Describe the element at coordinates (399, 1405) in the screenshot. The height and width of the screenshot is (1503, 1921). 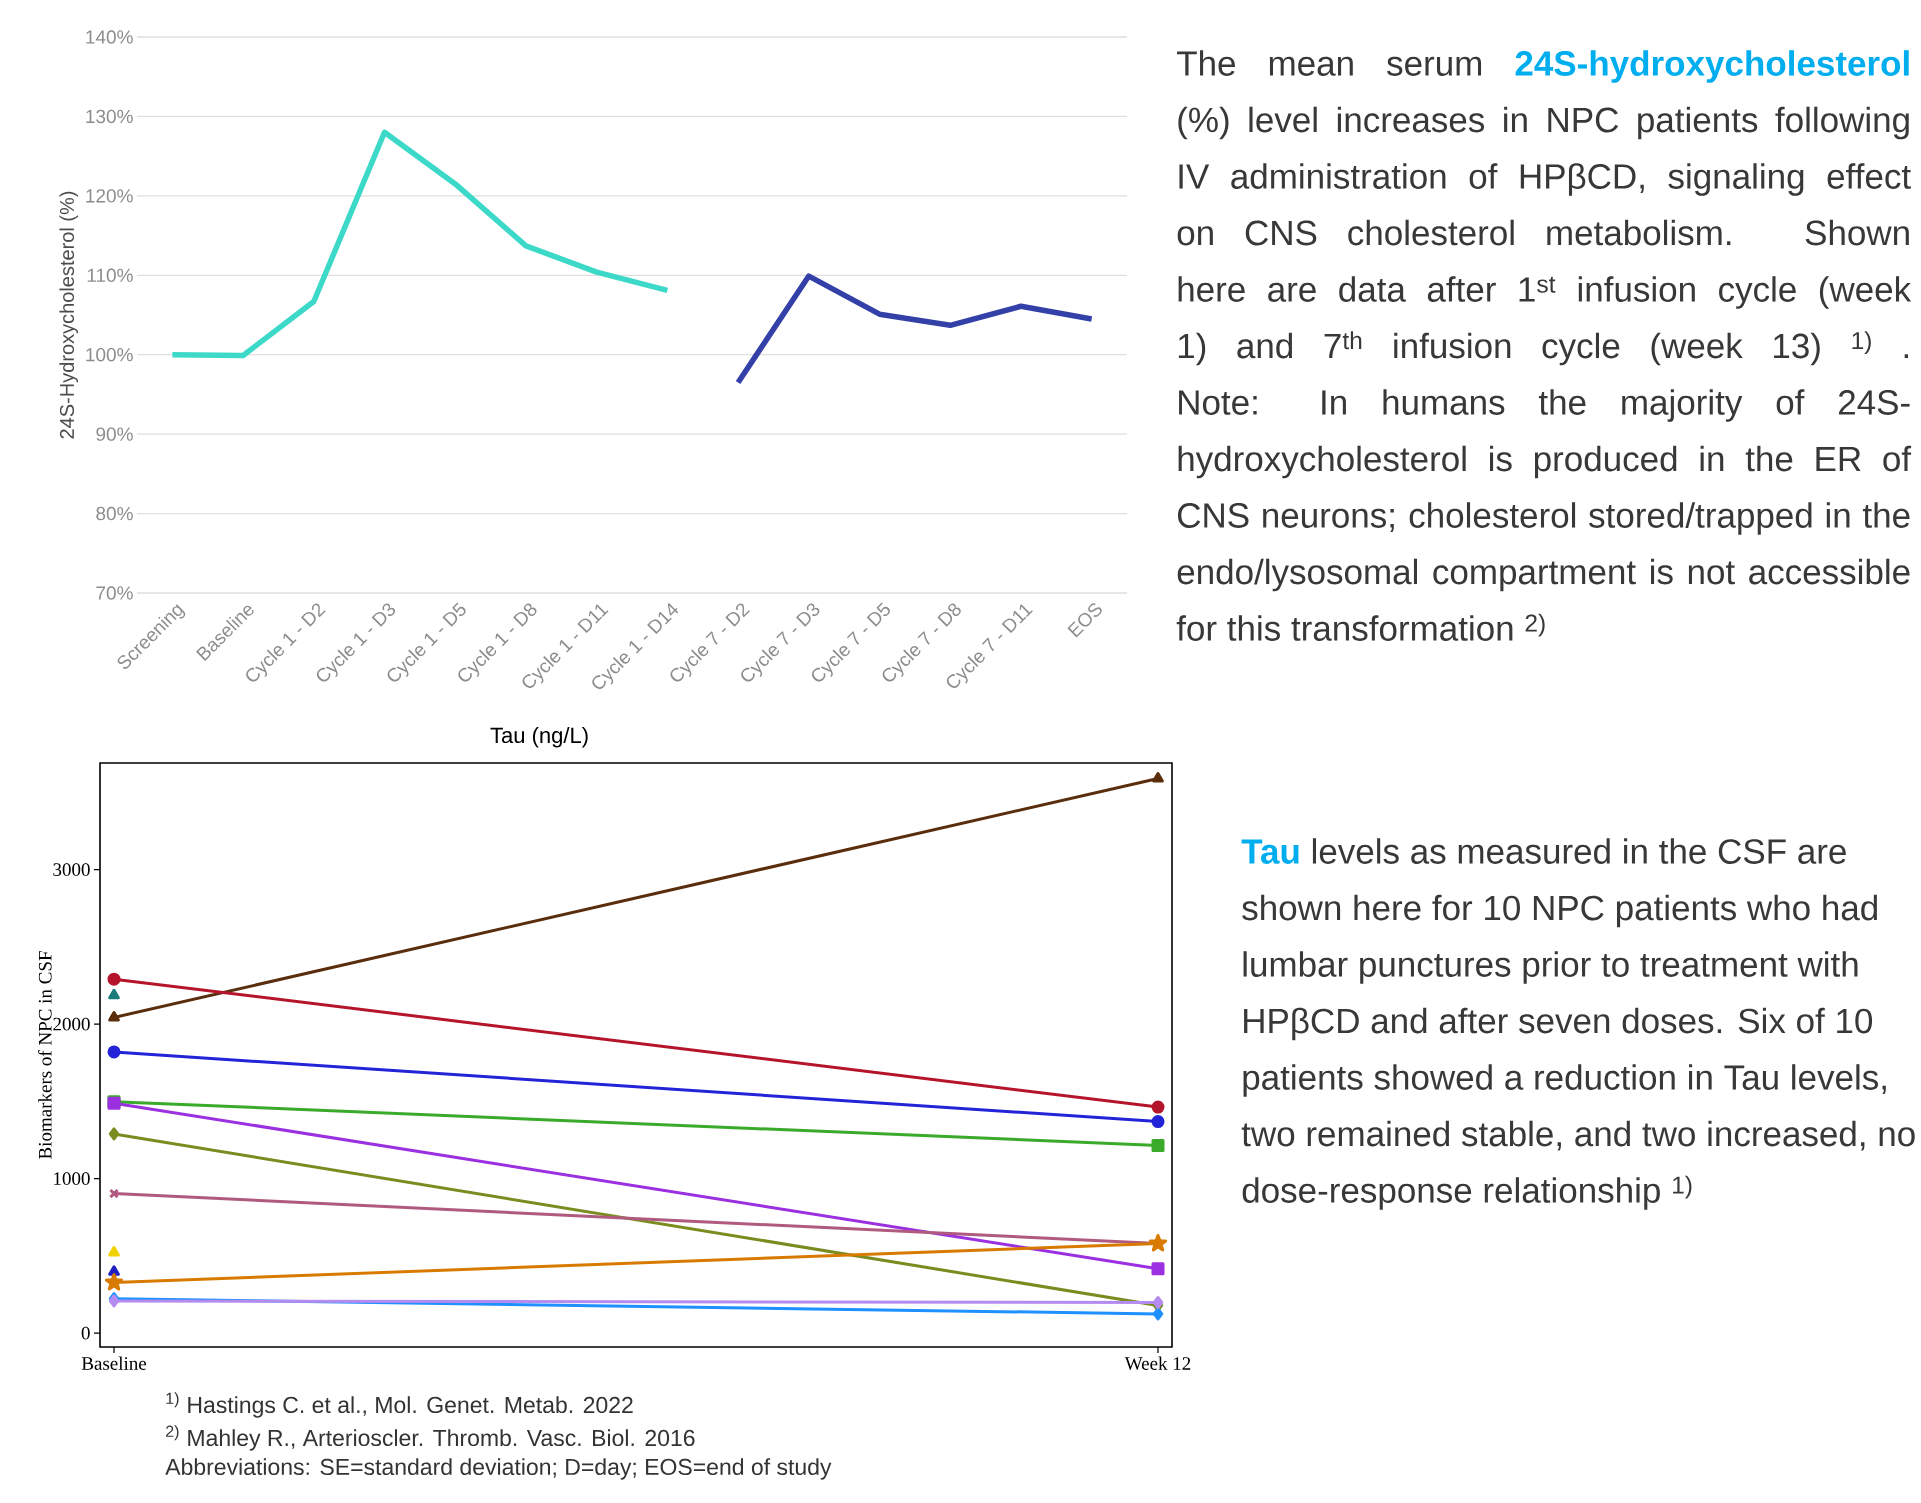
I see `text: $^{1)}$ Hastings C. et al., Mol. Genet. Metab. 2022` at that location.